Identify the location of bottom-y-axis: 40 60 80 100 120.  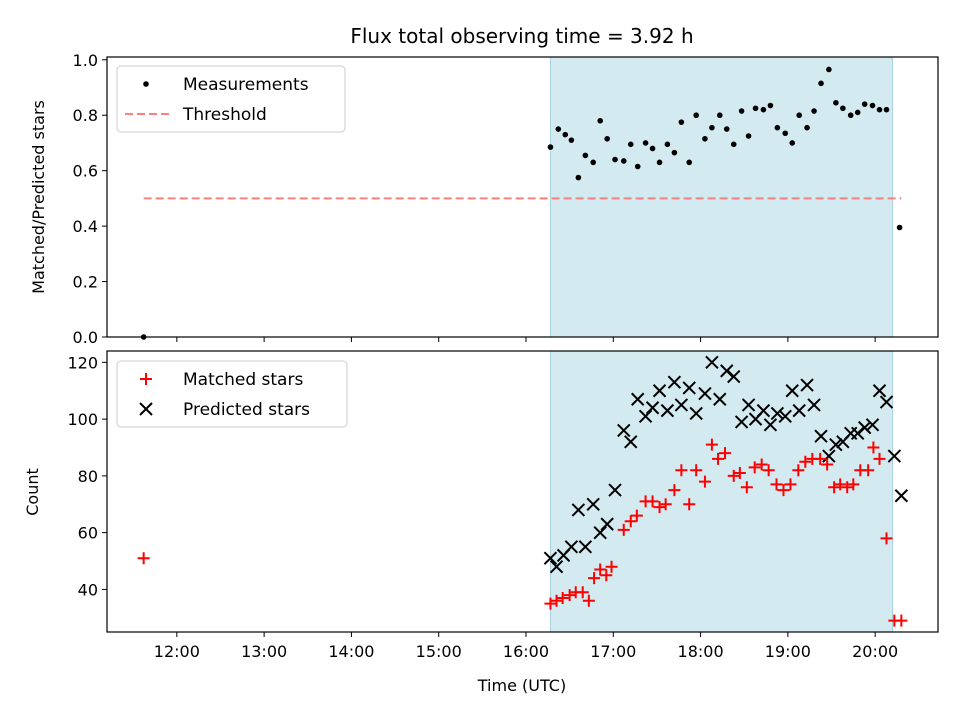
(87, 476).